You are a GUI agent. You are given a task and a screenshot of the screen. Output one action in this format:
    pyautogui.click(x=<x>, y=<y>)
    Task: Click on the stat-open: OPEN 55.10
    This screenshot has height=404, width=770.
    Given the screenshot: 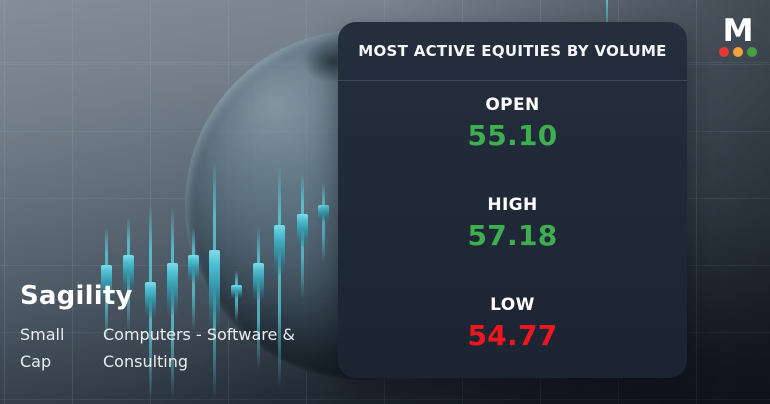 What is the action you would take?
    pyautogui.click(x=512, y=123)
    